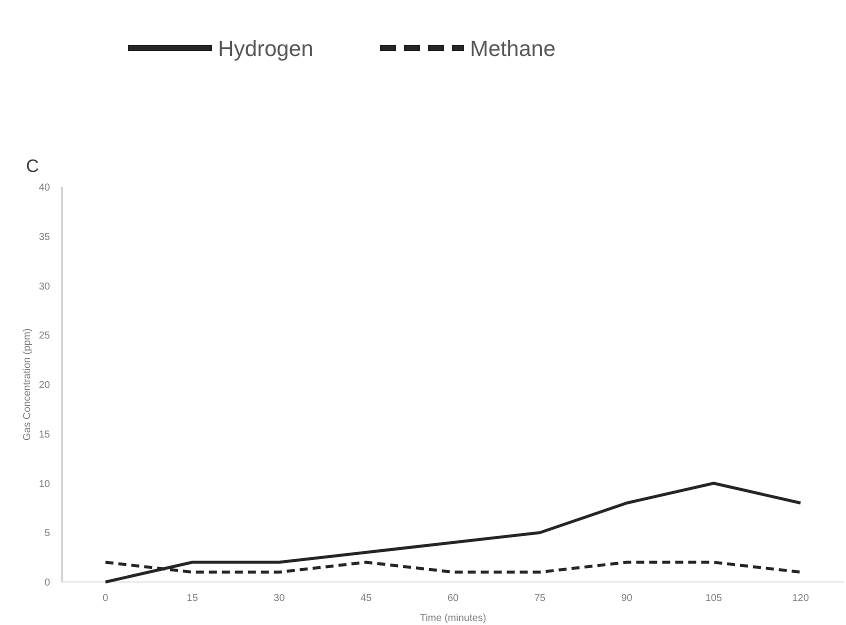  What do you see at coordinates (32, 166) in the screenshot?
I see `chart-title: C` at bounding box center [32, 166].